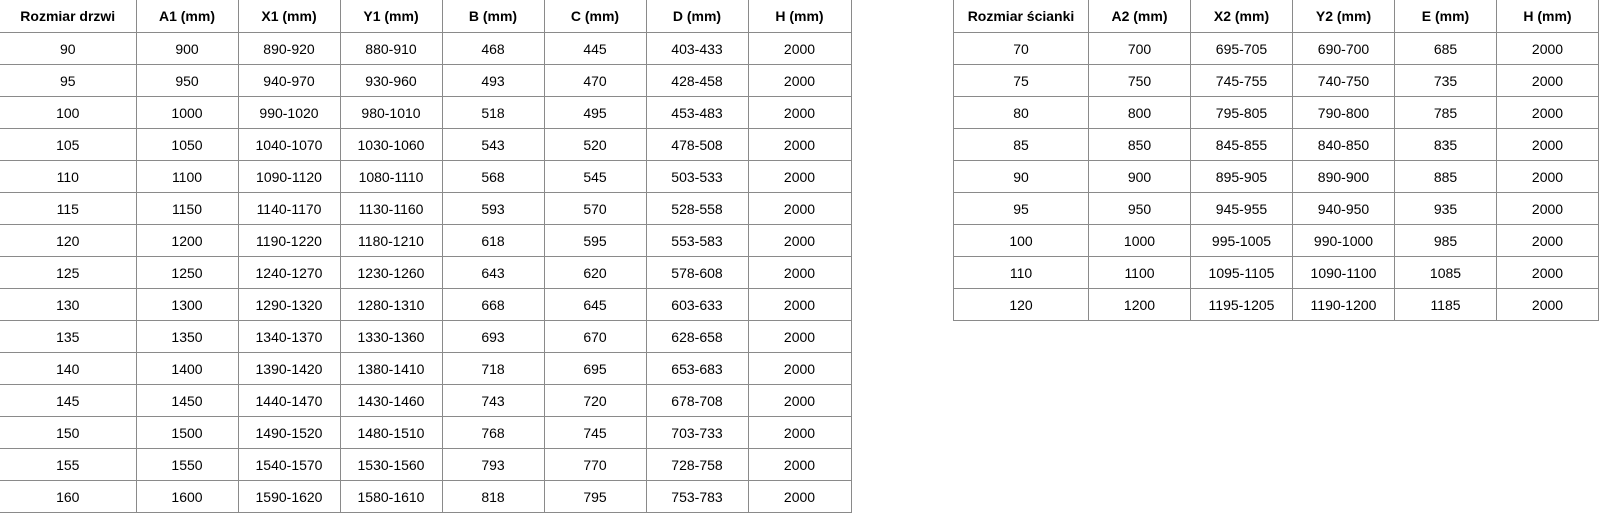 The height and width of the screenshot is (514, 1600). What do you see at coordinates (1445, 16) in the screenshot?
I see `column-header: E (mm)` at bounding box center [1445, 16].